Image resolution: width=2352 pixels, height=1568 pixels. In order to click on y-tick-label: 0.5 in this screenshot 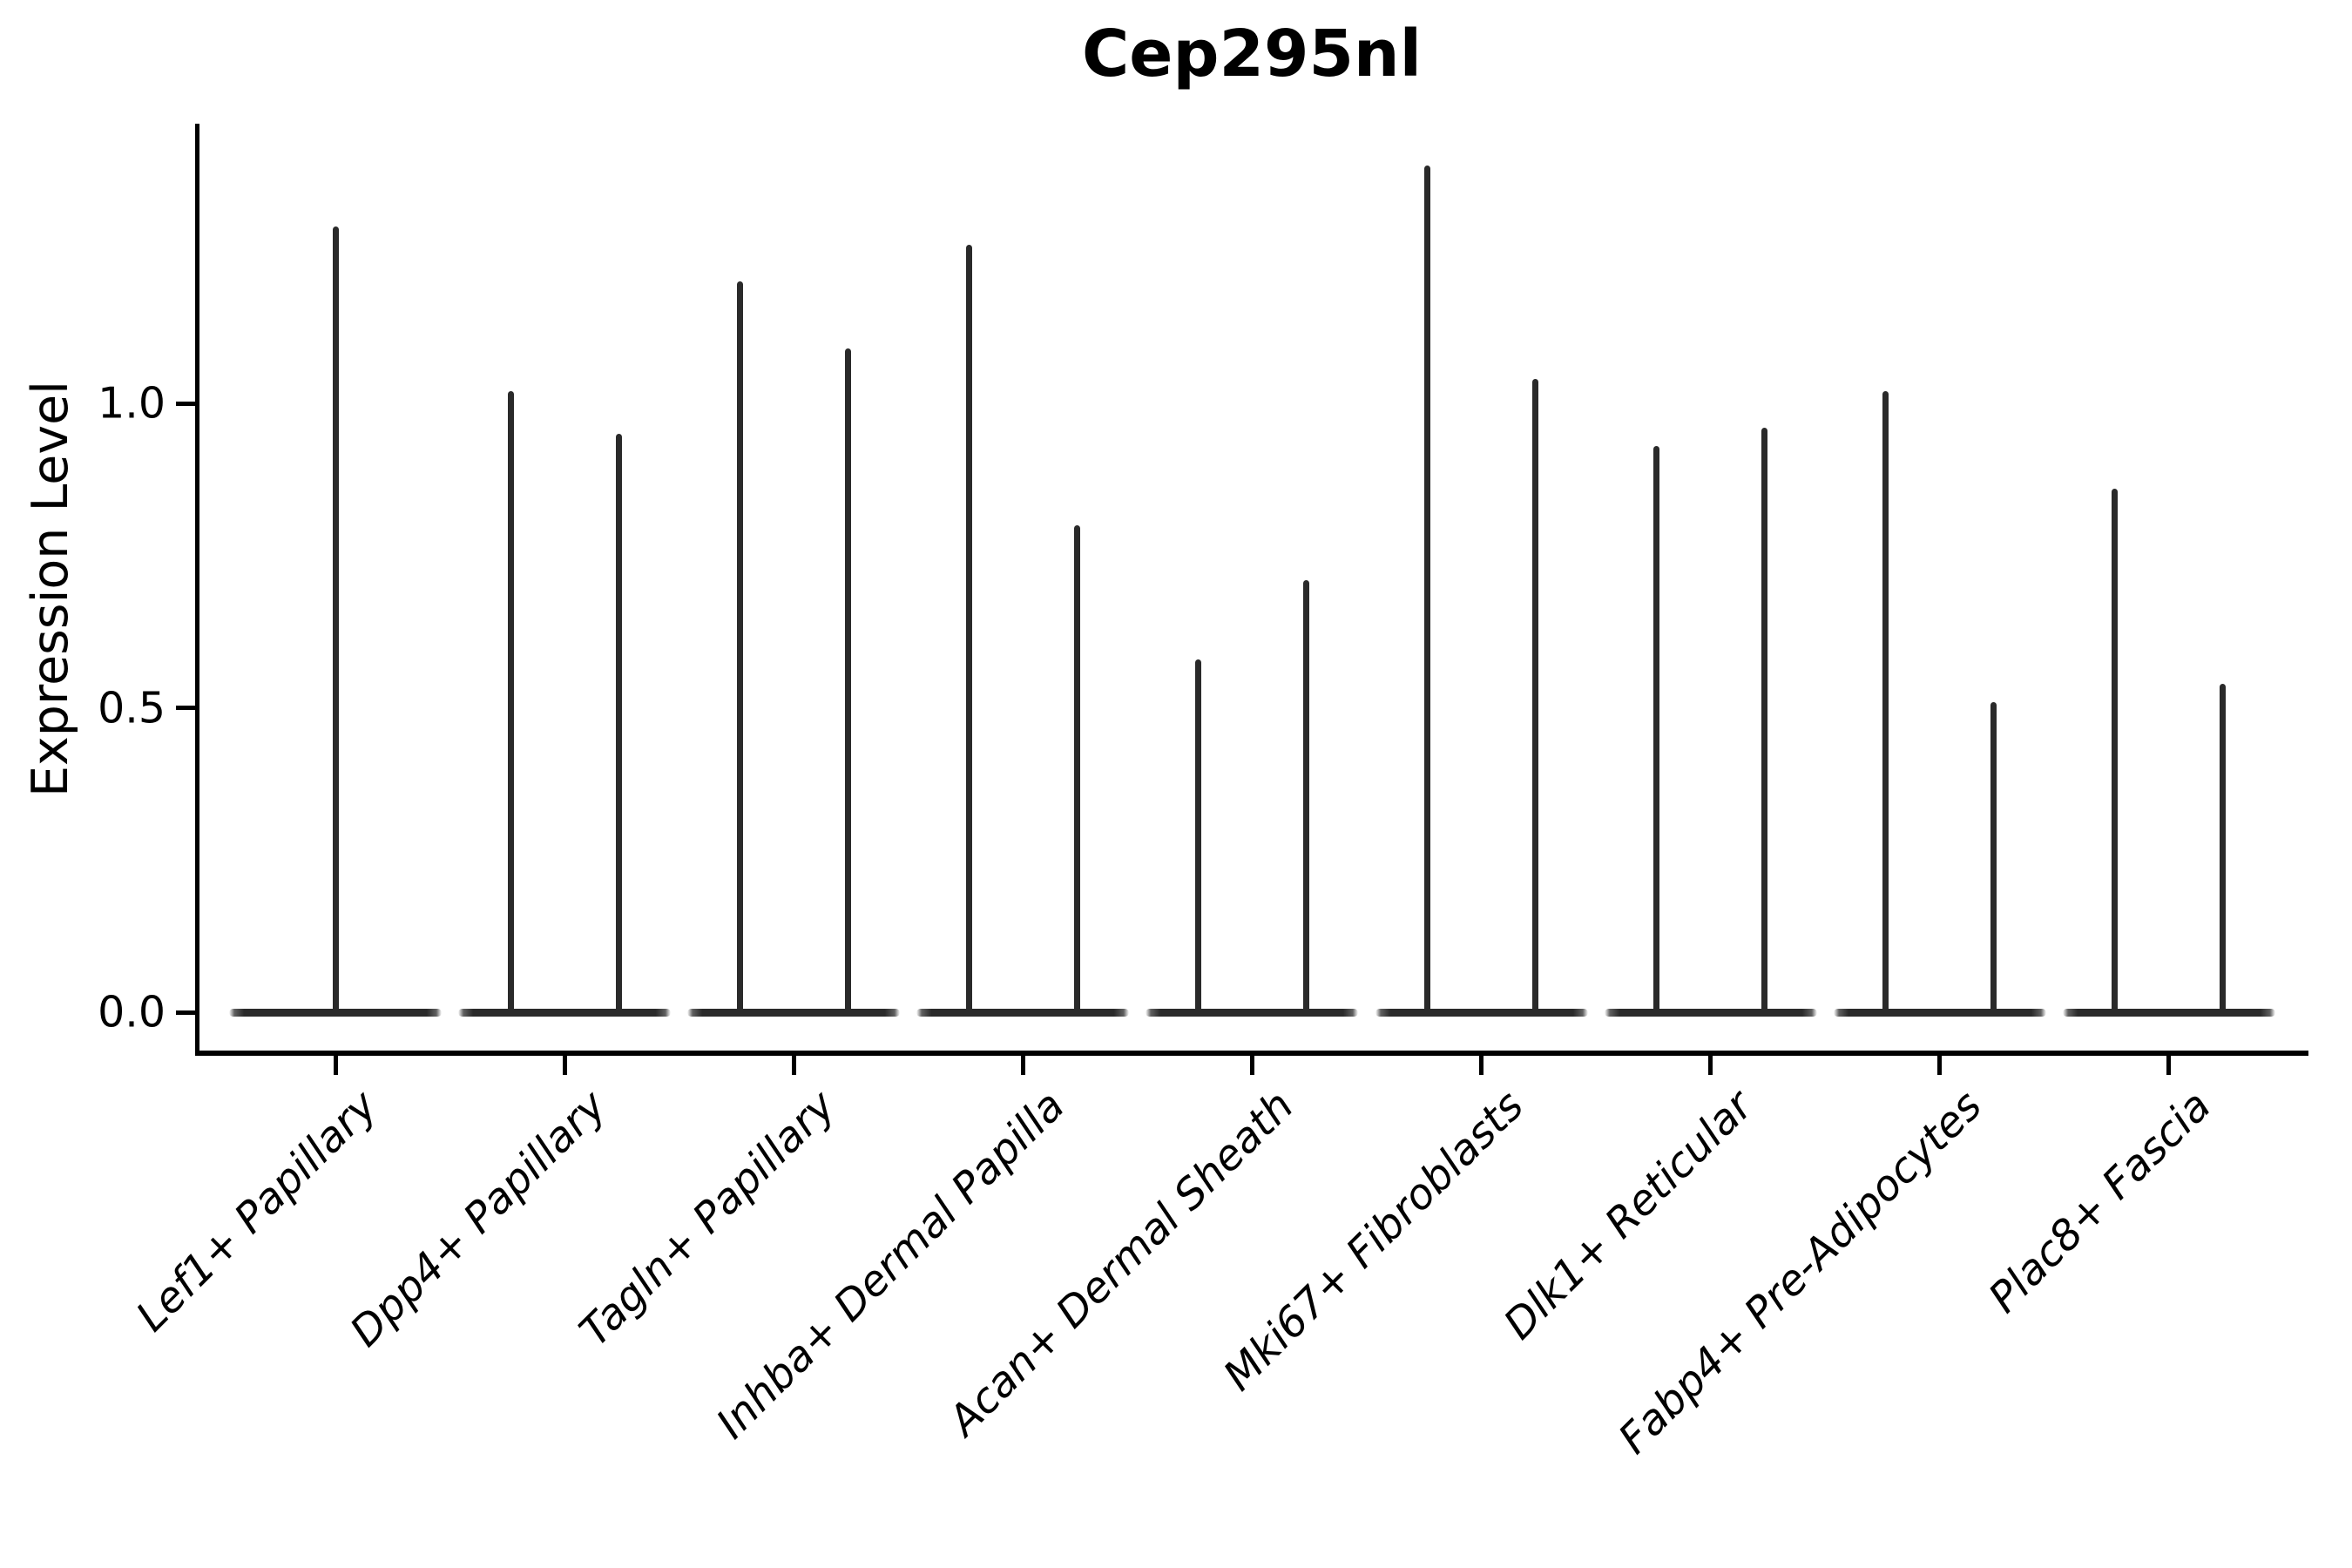, I will do `click(132, 708)`.